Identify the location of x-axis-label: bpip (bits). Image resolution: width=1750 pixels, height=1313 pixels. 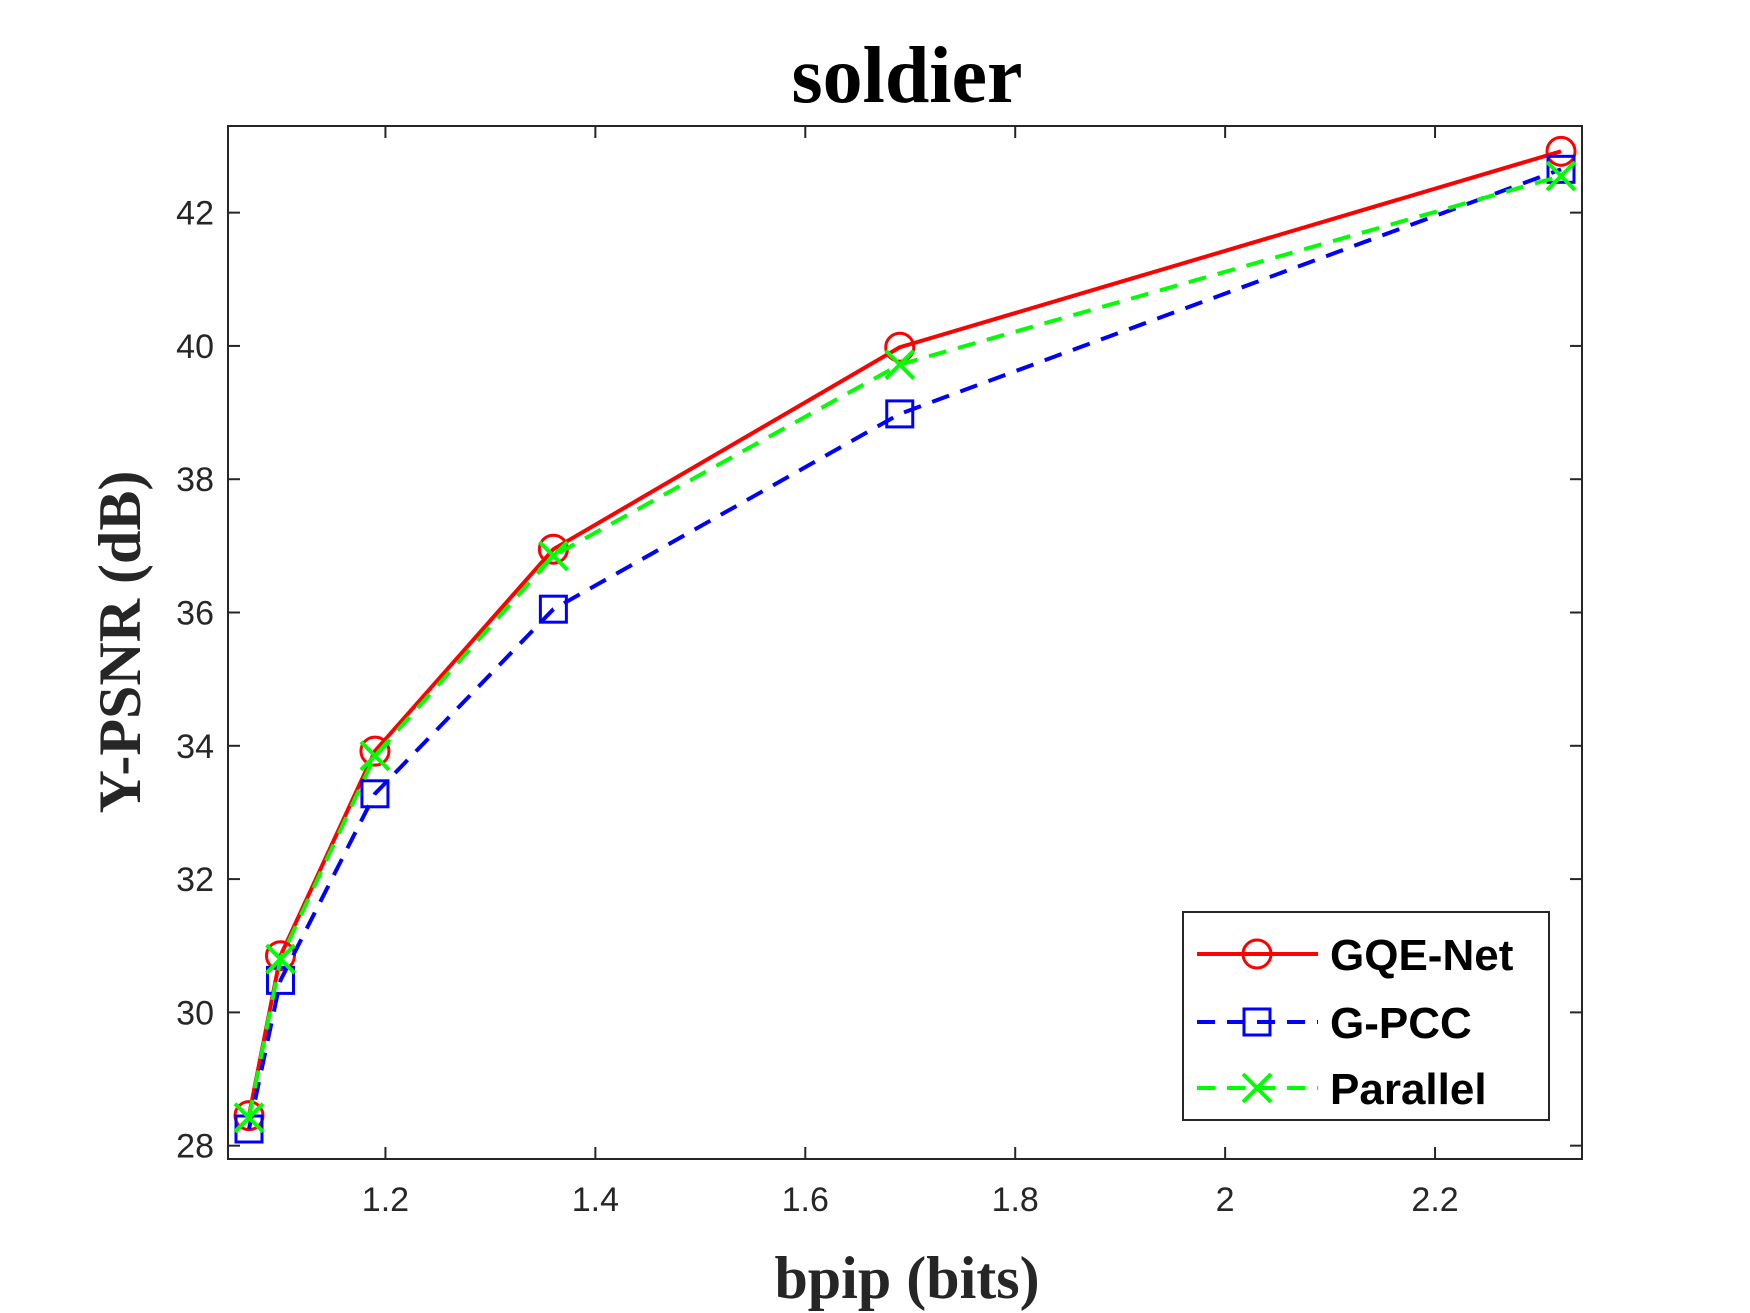
(906, 1278).